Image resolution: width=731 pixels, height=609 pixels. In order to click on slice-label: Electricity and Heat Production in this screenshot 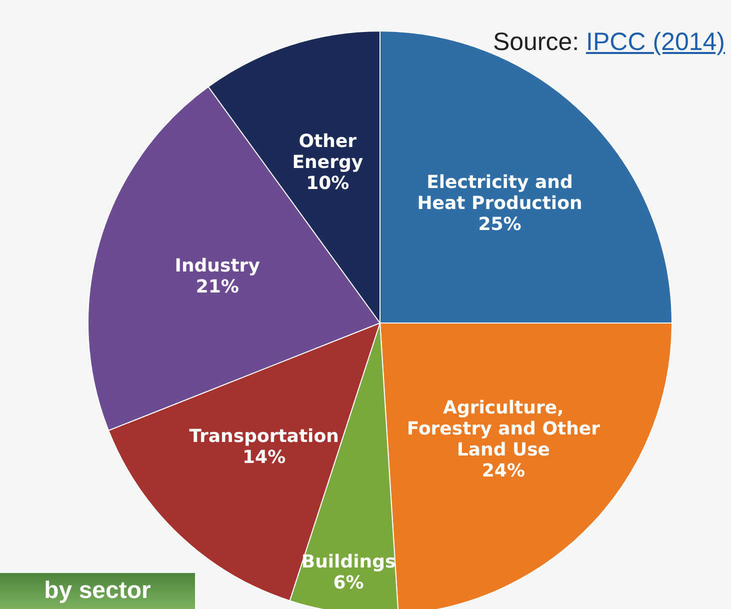, I will do `click(499, 193)`.